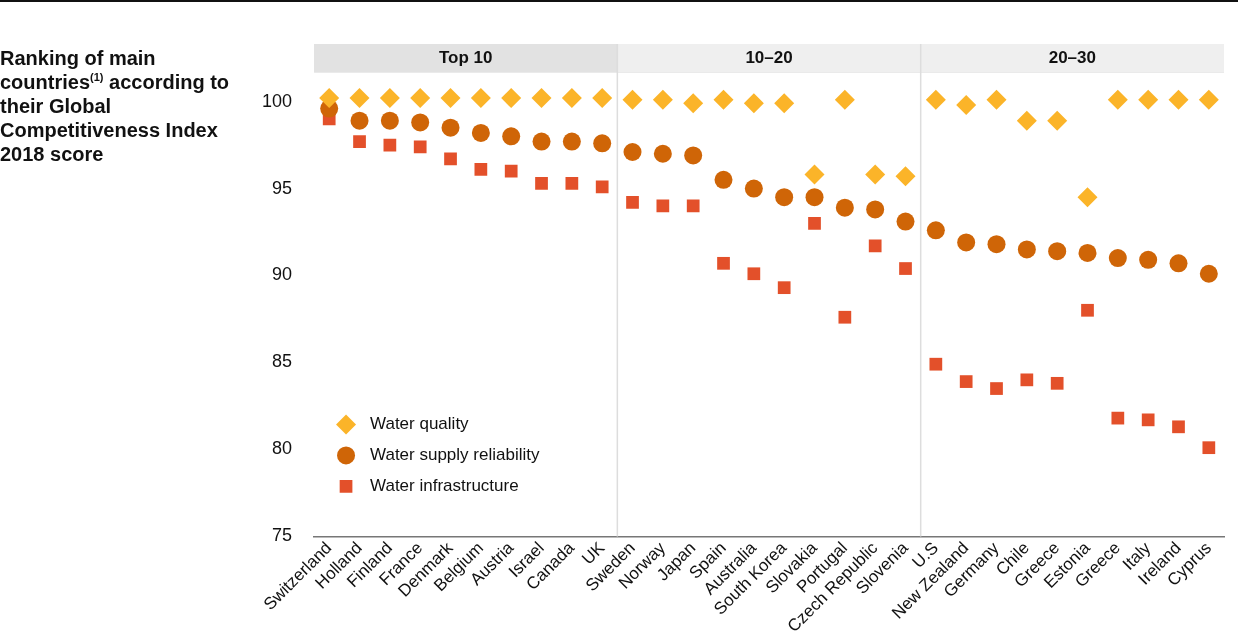  Describe the element at coordinates (282, 448) in the screenshot. I see `y-tick-label: 80` at that location.